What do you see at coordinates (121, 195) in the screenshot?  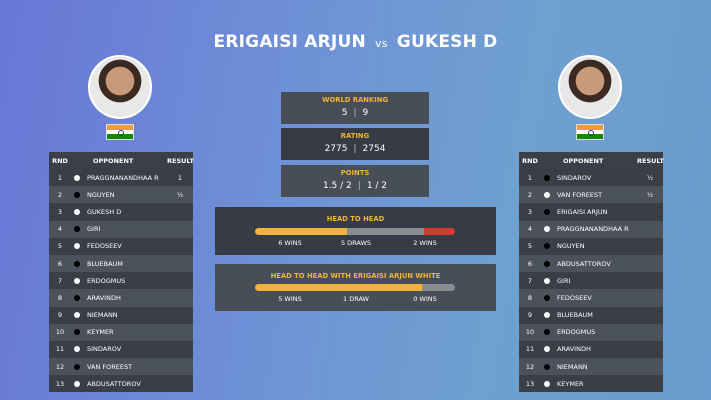 I see `table-row: 2 NGUYEN ½` at bounding box center [121, 195].